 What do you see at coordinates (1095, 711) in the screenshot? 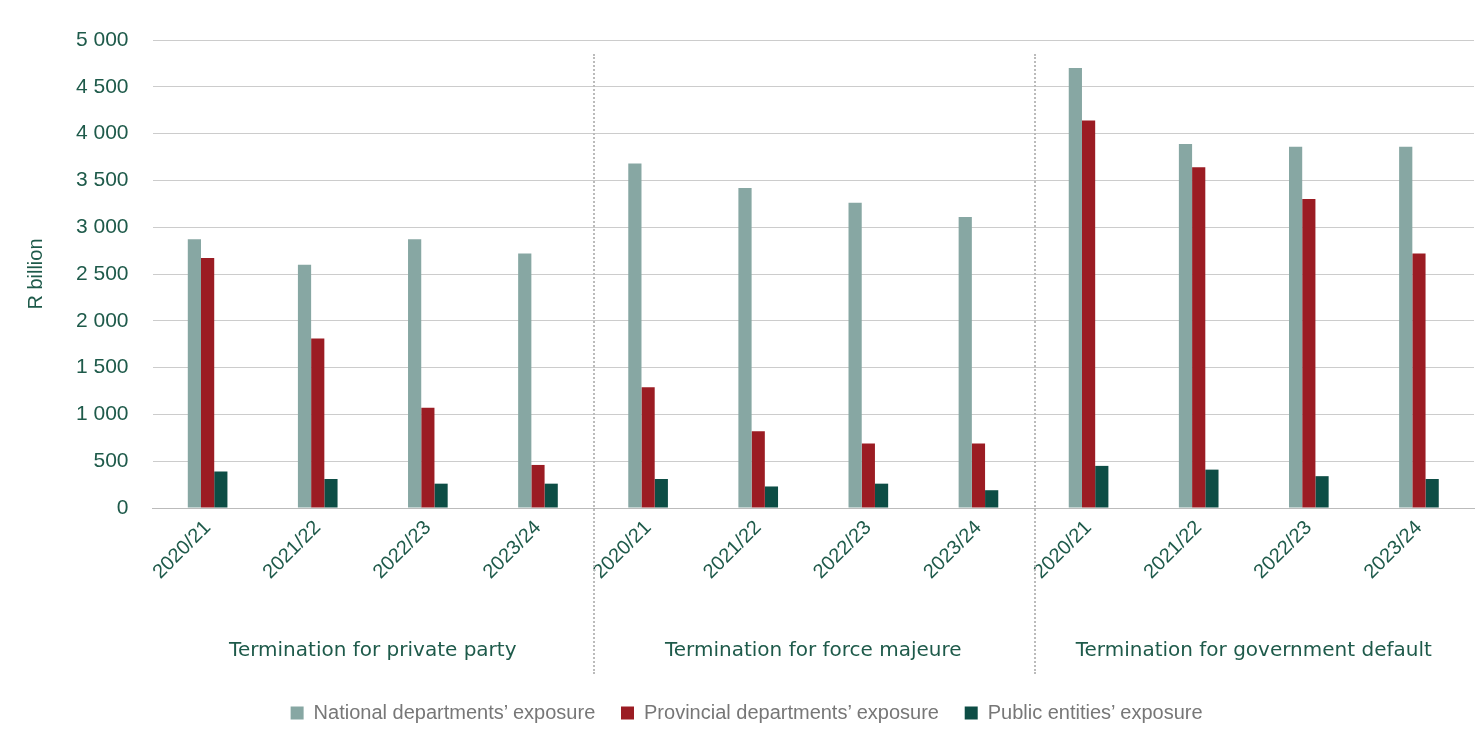
I see `legend-label: Public entities’ exposure` at bounding box center [1095, 711].